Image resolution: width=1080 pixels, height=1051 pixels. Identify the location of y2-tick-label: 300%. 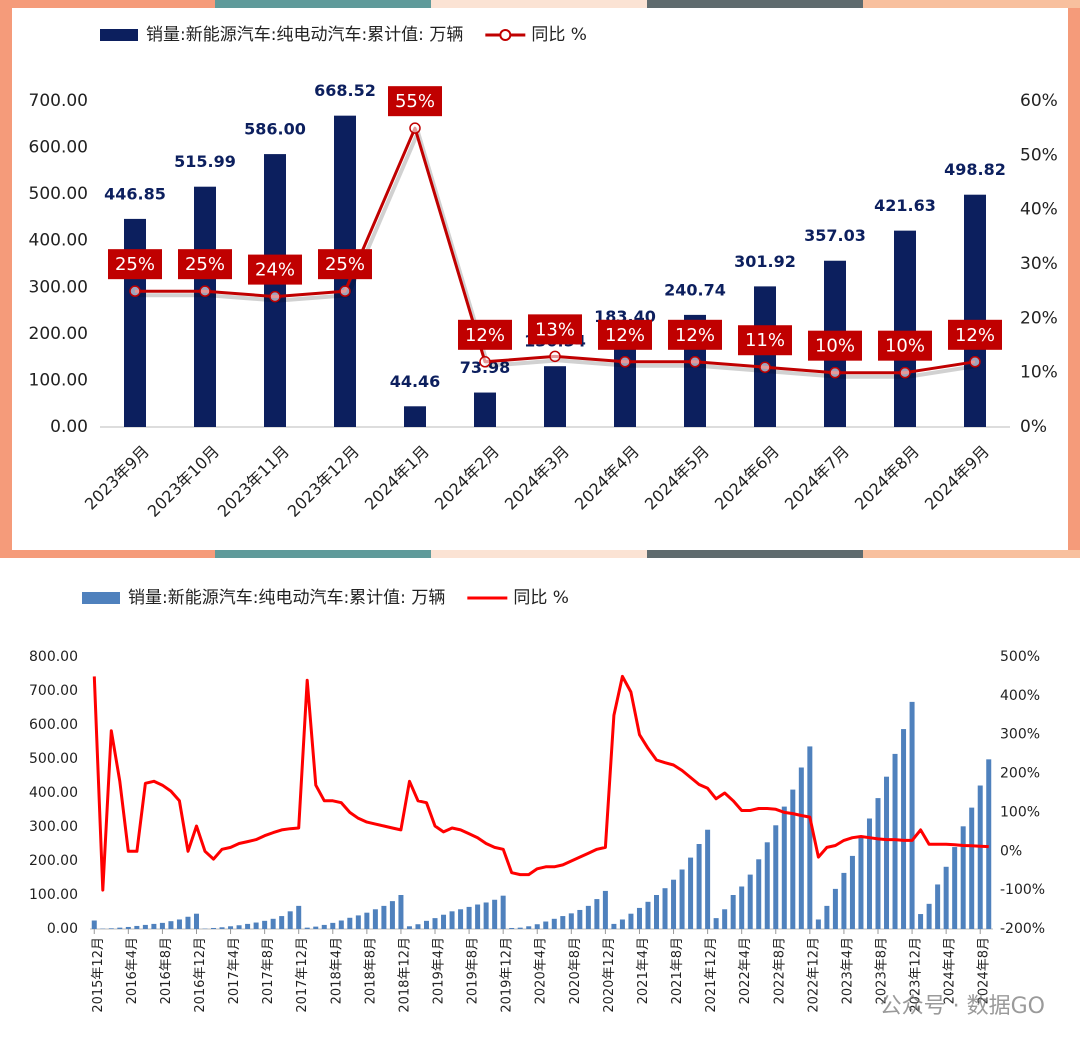
(1020, 735).